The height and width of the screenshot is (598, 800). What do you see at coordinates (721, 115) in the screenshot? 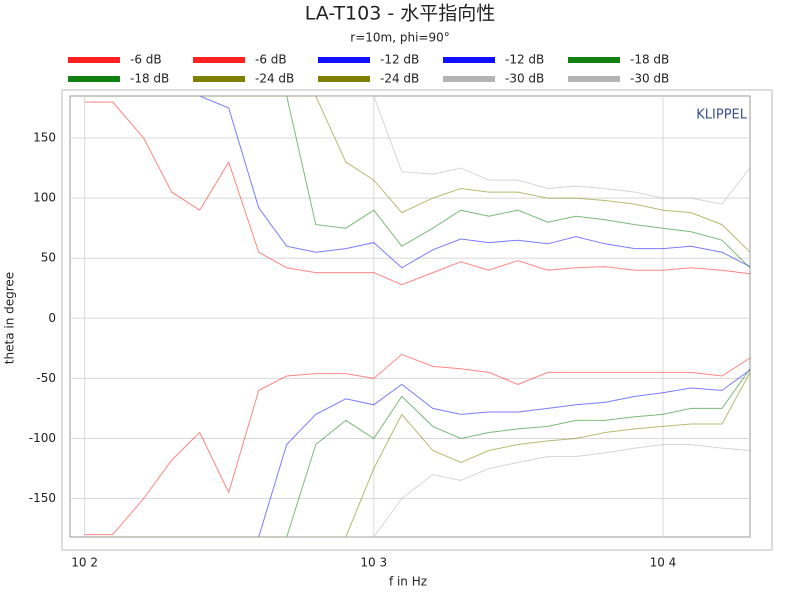
I see `annotation: KLIPPEL` at bounding box center [721, 115].